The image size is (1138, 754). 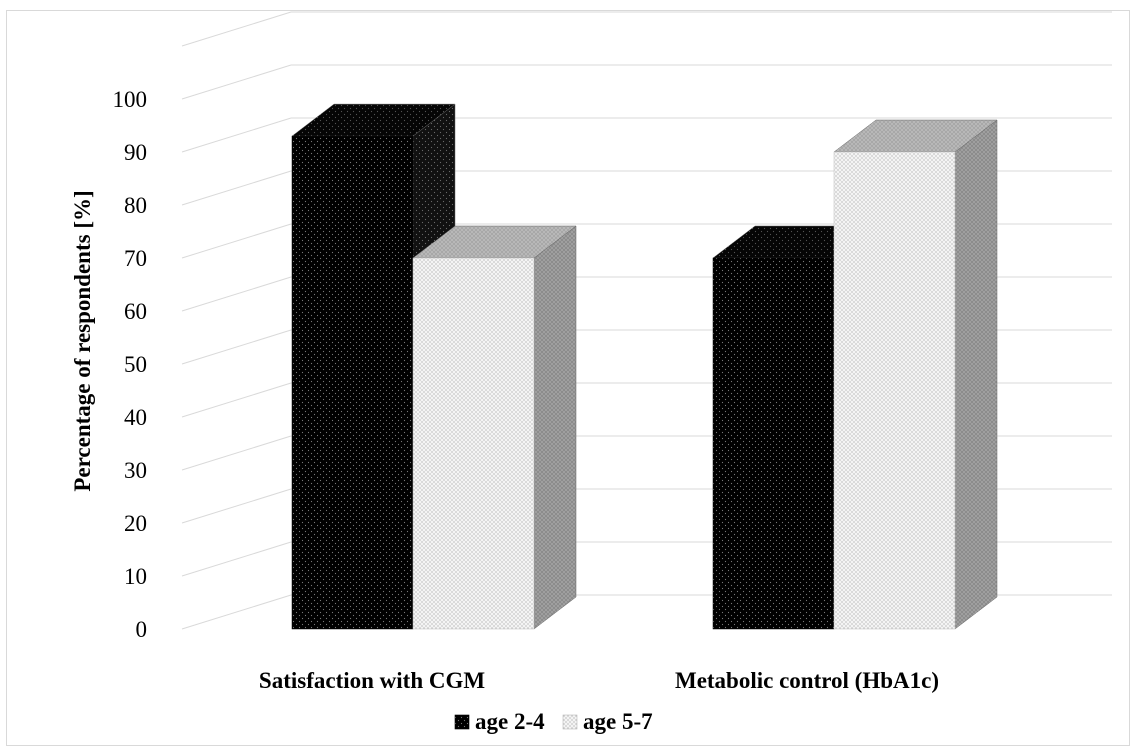 What do you see at coordinates (135, 311) in the screenshot?
I see `y-tick-label: 60` at bounding box center [135, 311].